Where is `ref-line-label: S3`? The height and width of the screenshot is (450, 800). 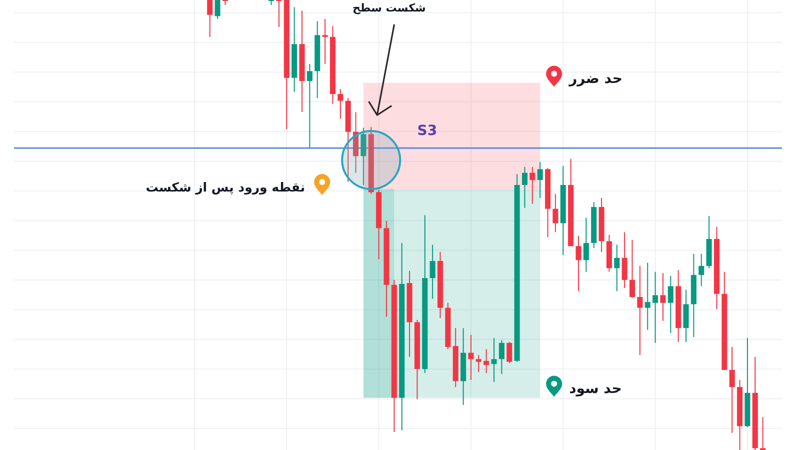
ref-line-label: S3 is located at coordinates (427, 131).